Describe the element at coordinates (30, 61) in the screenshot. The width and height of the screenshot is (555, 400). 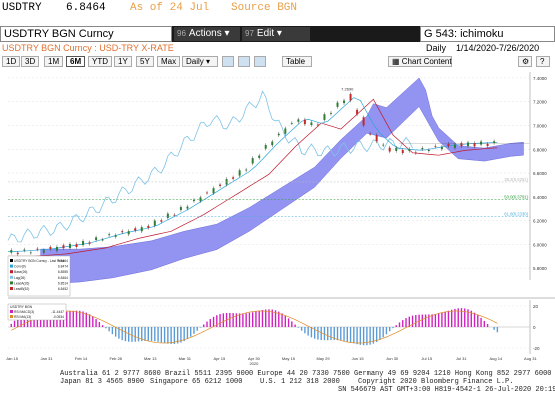
I see `range-button-3d: 3D` at that location.